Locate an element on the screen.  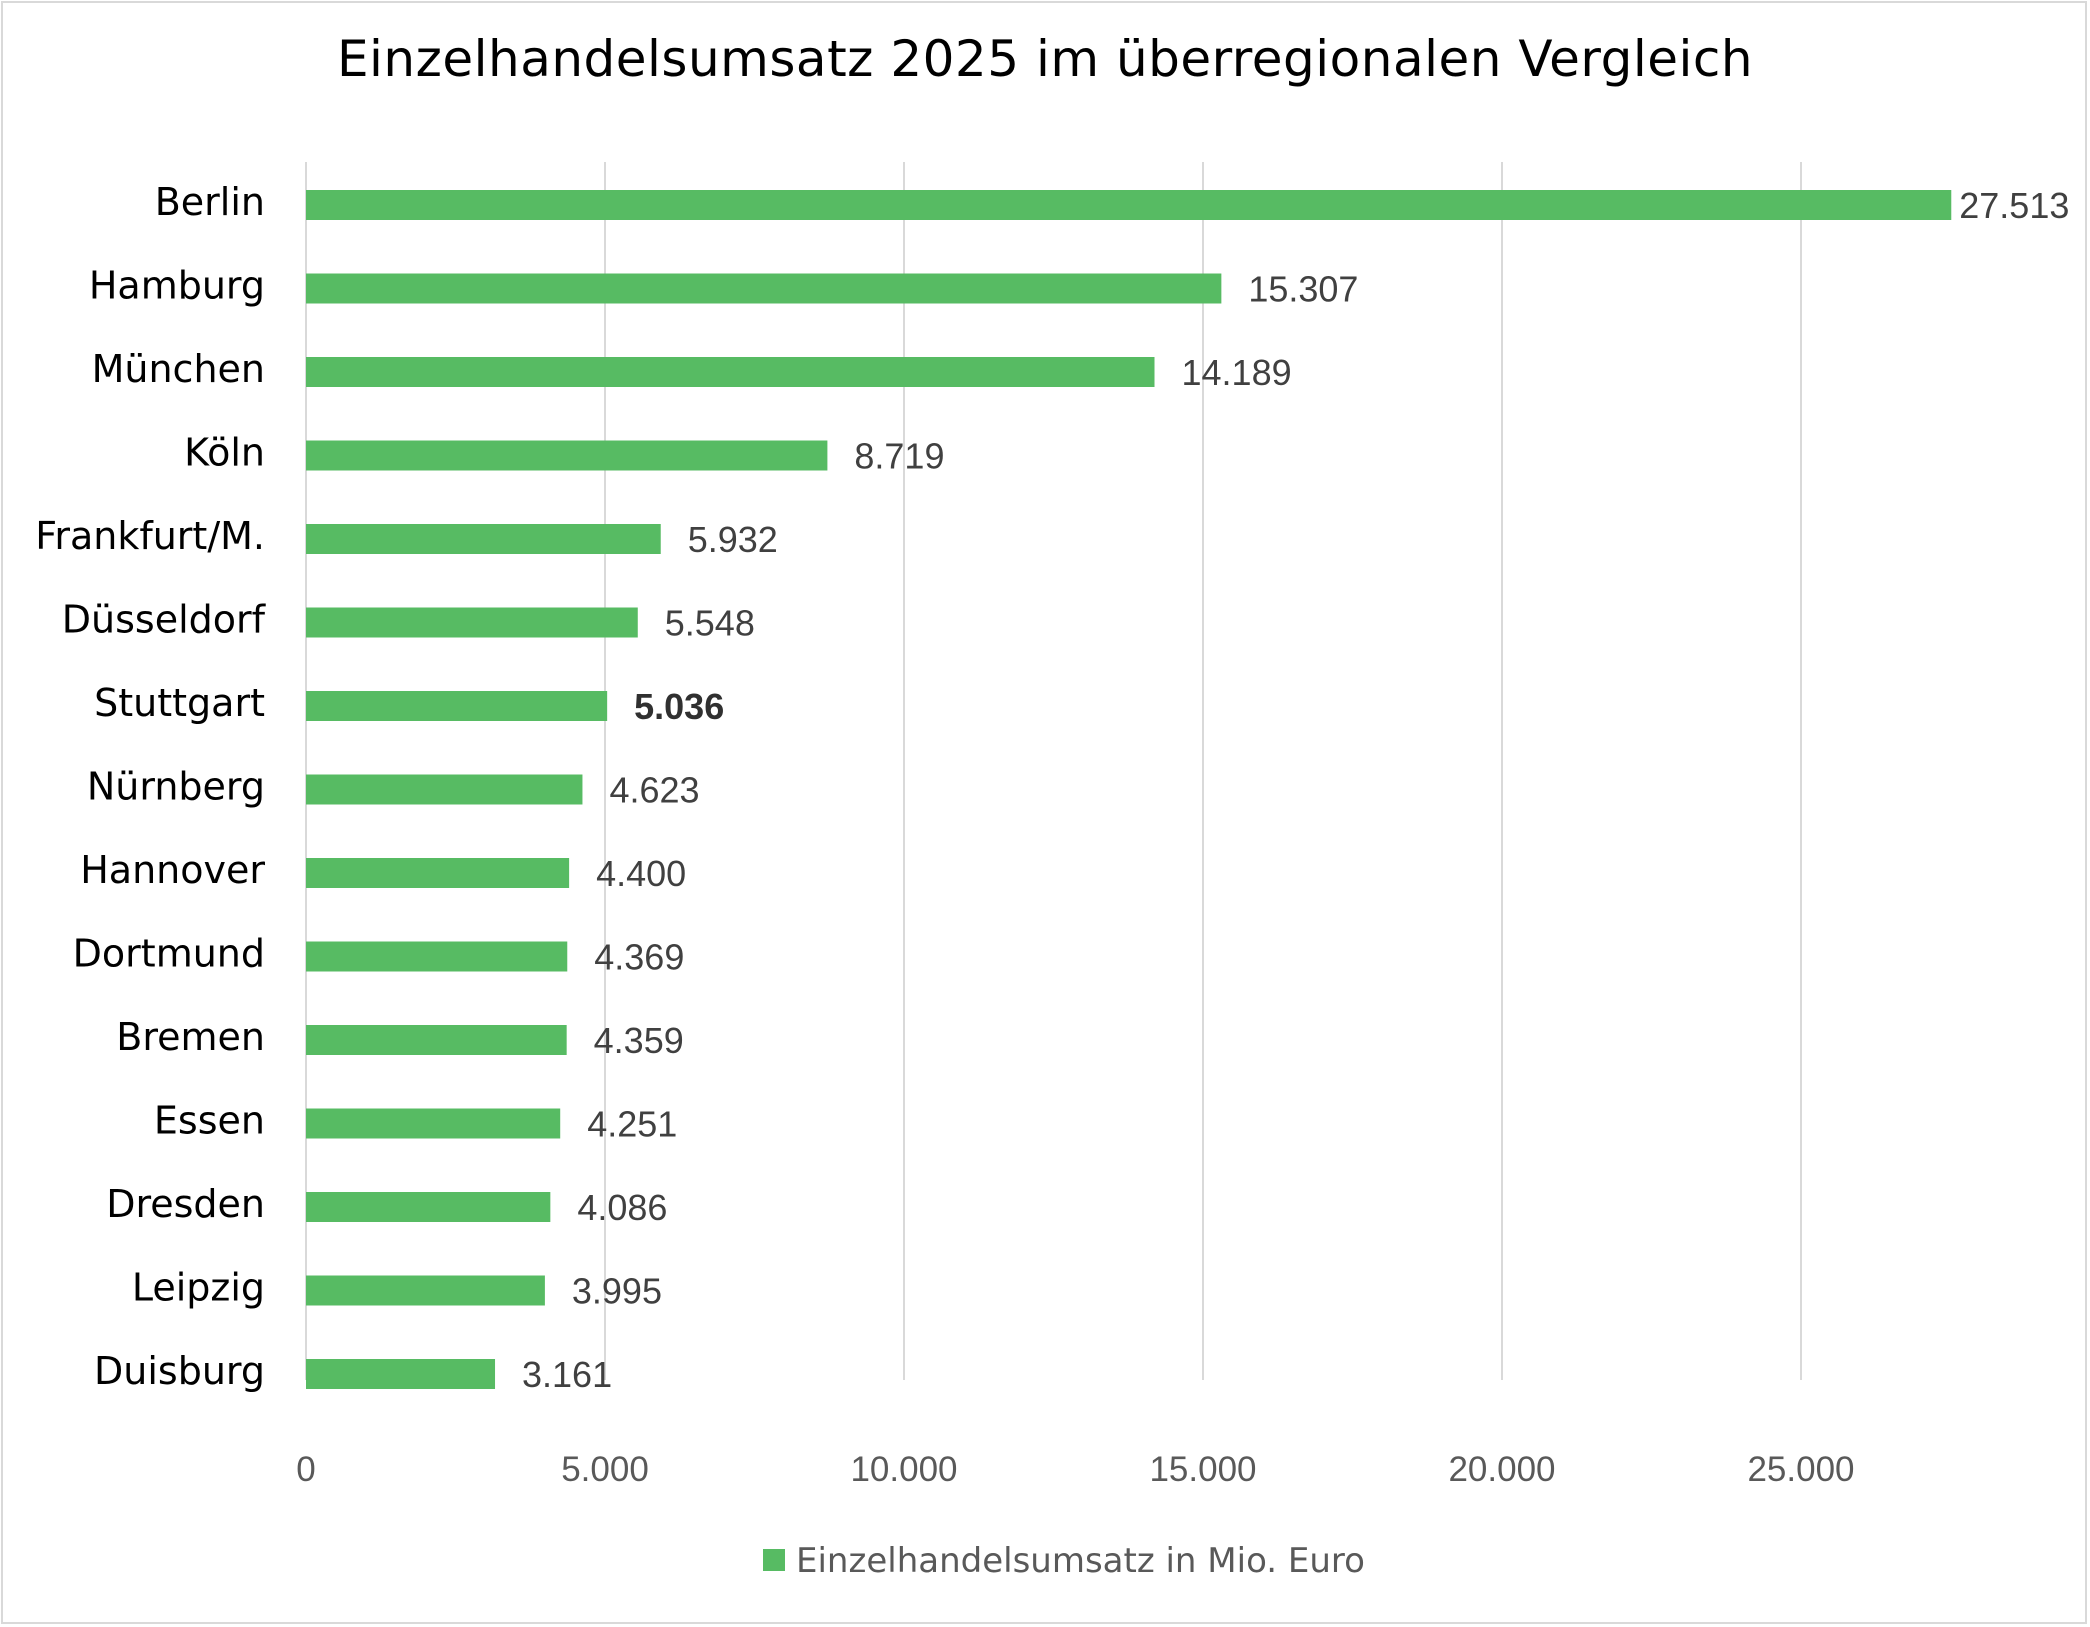
legend-swatch is located at coordinates (774, 1560).